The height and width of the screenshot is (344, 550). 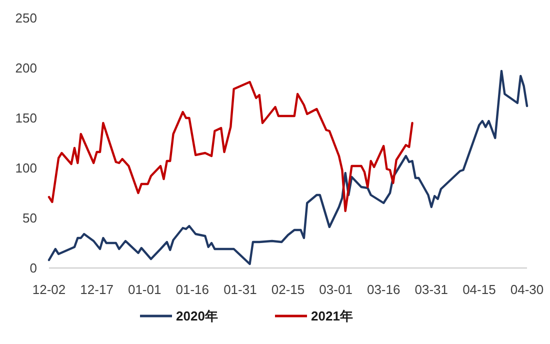 What do you see at coordinates (288, 289) in the screenshot?
I see `x-tick-label: 02-15` at bounding box center [288, 289].